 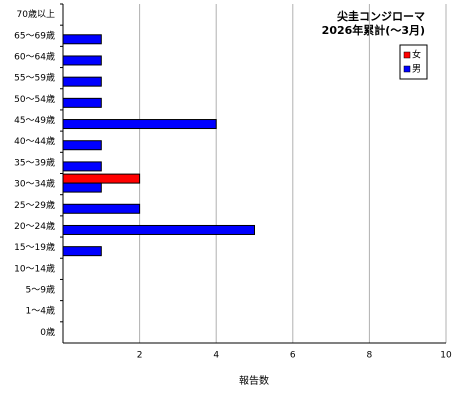 What do you see at coordinates (370, 356) in the screenshot?
I see `x-tick-label: 8` at bounding box center [370, 356].